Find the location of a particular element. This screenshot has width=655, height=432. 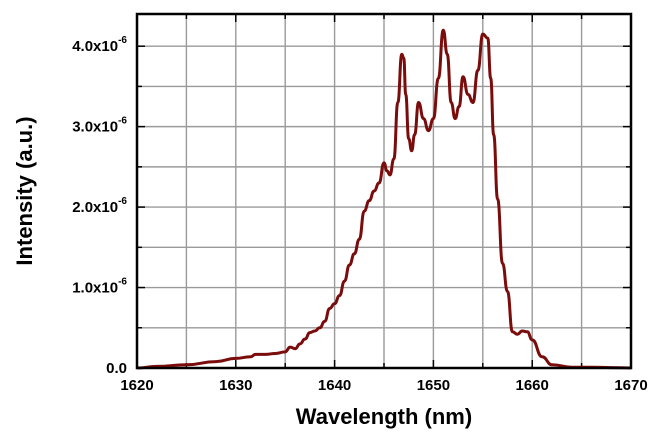

x-tick-label: 1640 is located at coordinates (334, 385).